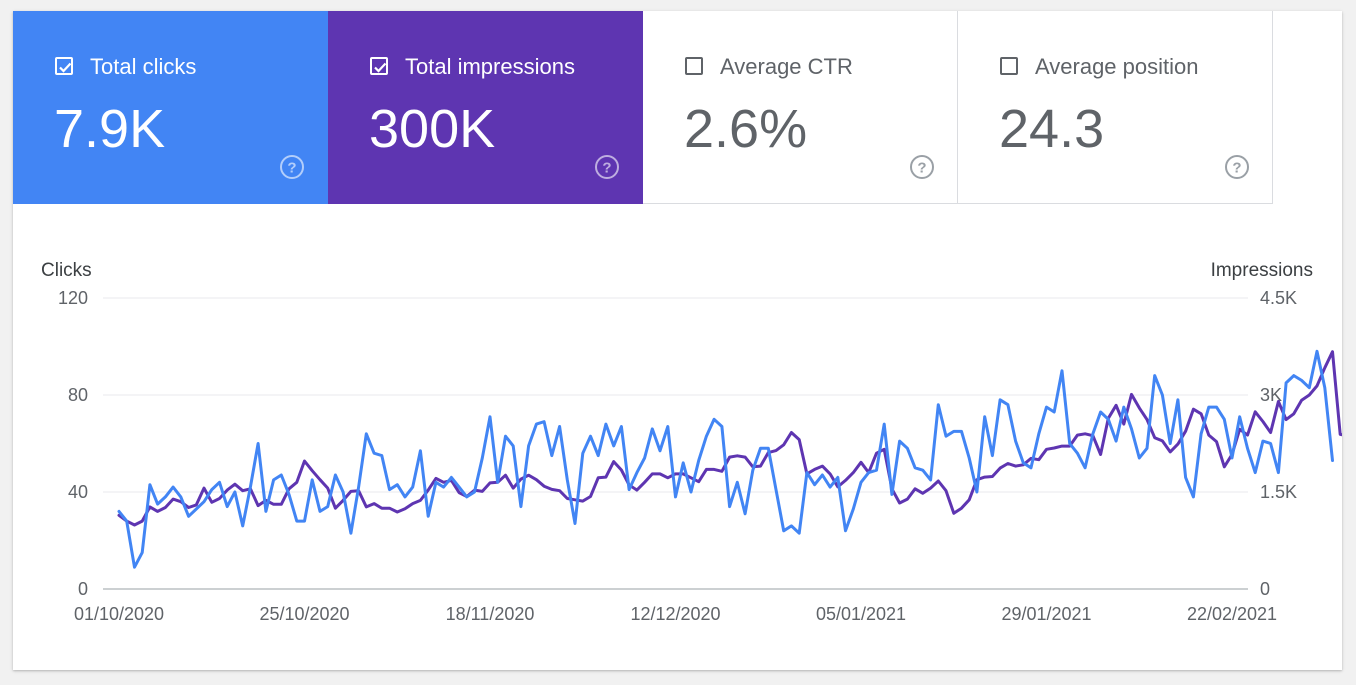 This screenshot has height=685, width=1356. I want to click on right-tick-label: 0, so click(1265, 589).